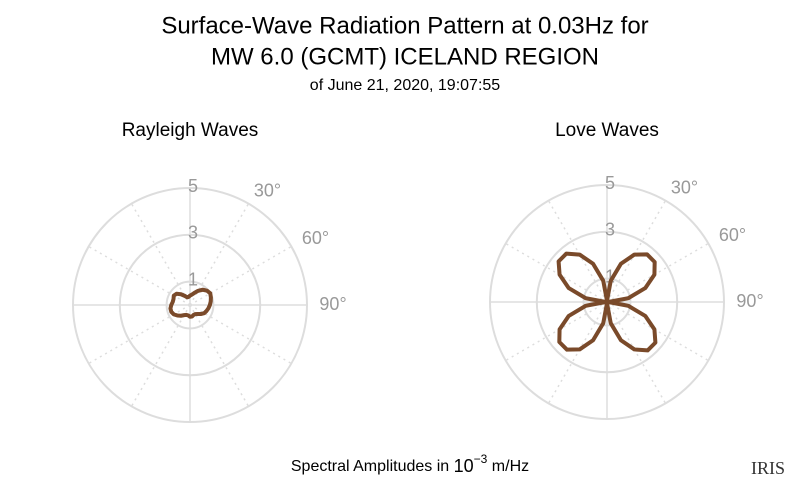 Image resolution: width=800 pixels, height=496 pixels. What do you see at coordinates (464, 466) in the screenshot?
I see `footer-base: 10` at bounding box center [464, 466].